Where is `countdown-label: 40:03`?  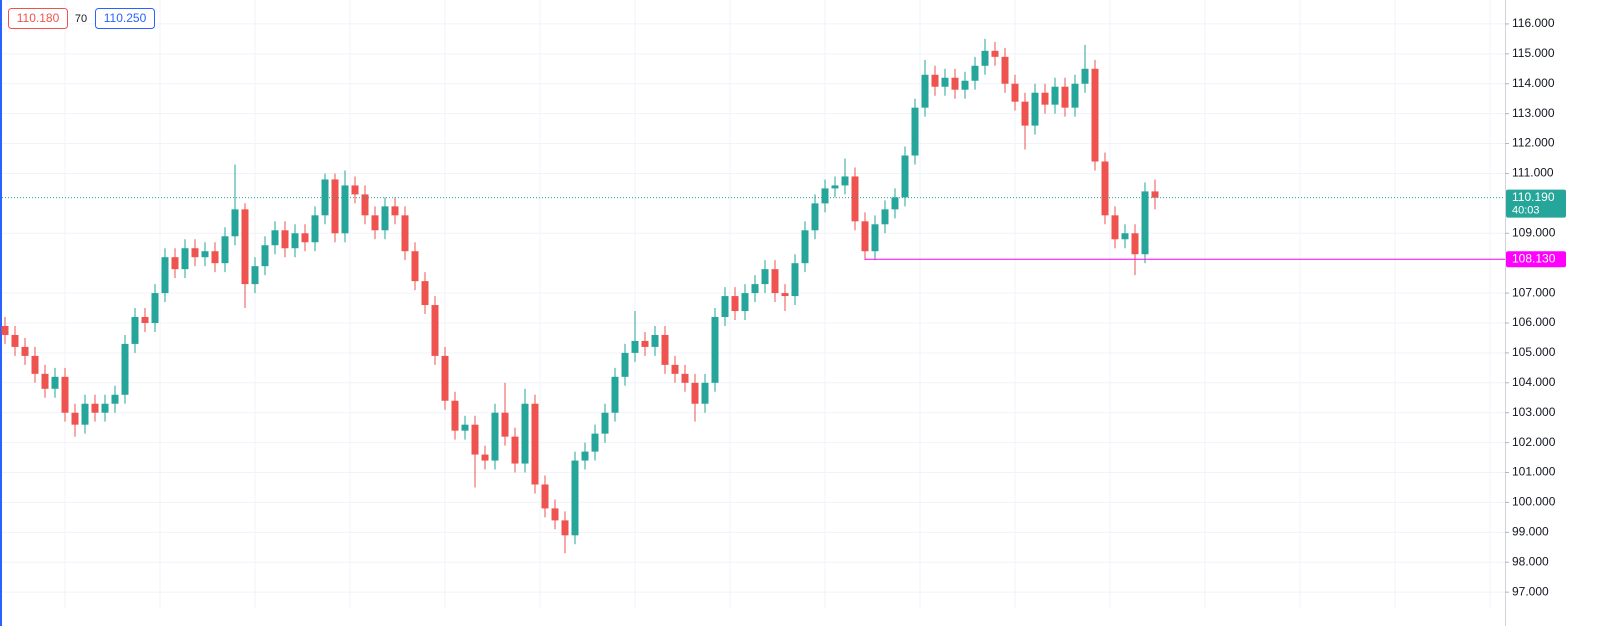
countdown-label: 40:03 is located at coordinates (1526, 211).